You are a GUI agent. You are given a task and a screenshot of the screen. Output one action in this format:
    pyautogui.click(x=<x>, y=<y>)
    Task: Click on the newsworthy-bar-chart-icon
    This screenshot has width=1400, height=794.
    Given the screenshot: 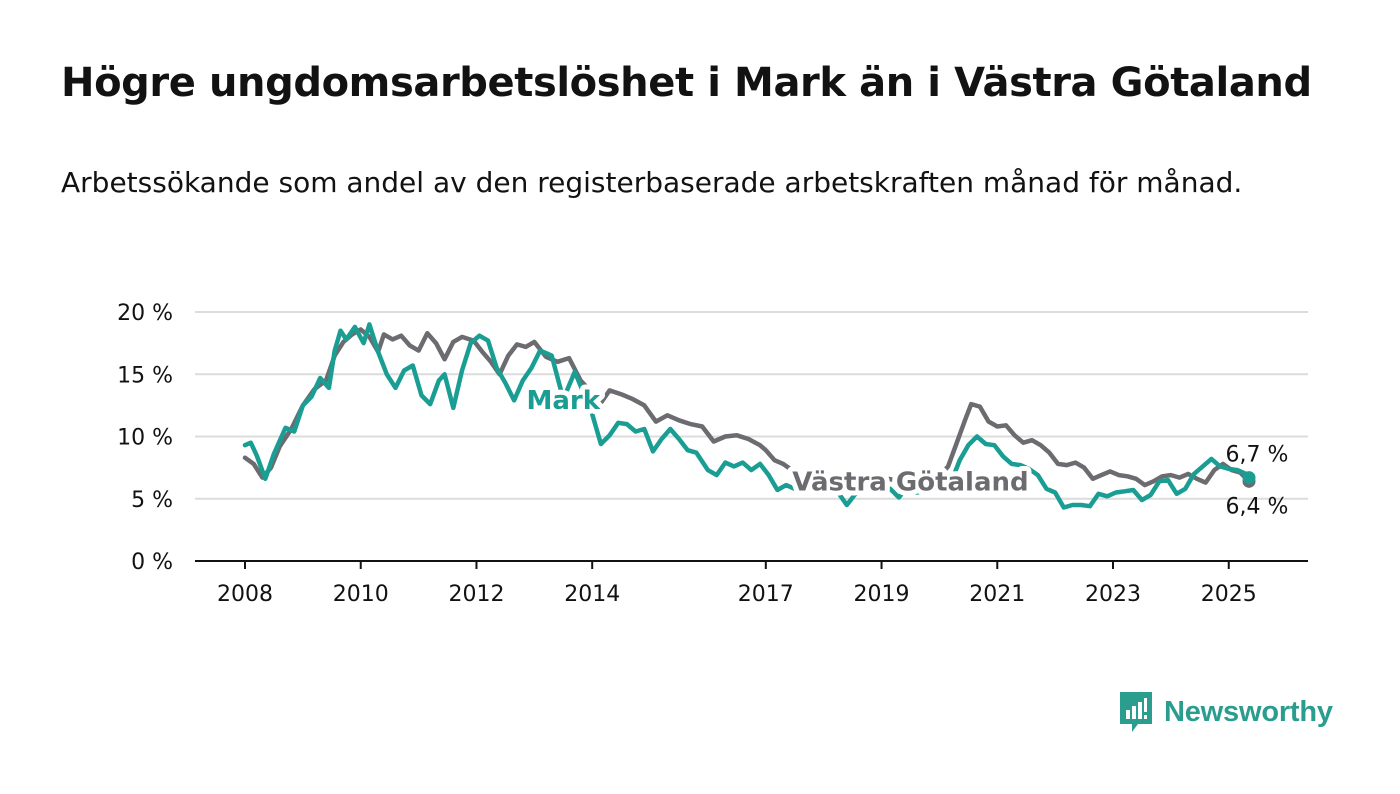 What is the action you would take?
    pyautogui.click(x=1136, y=712)
    